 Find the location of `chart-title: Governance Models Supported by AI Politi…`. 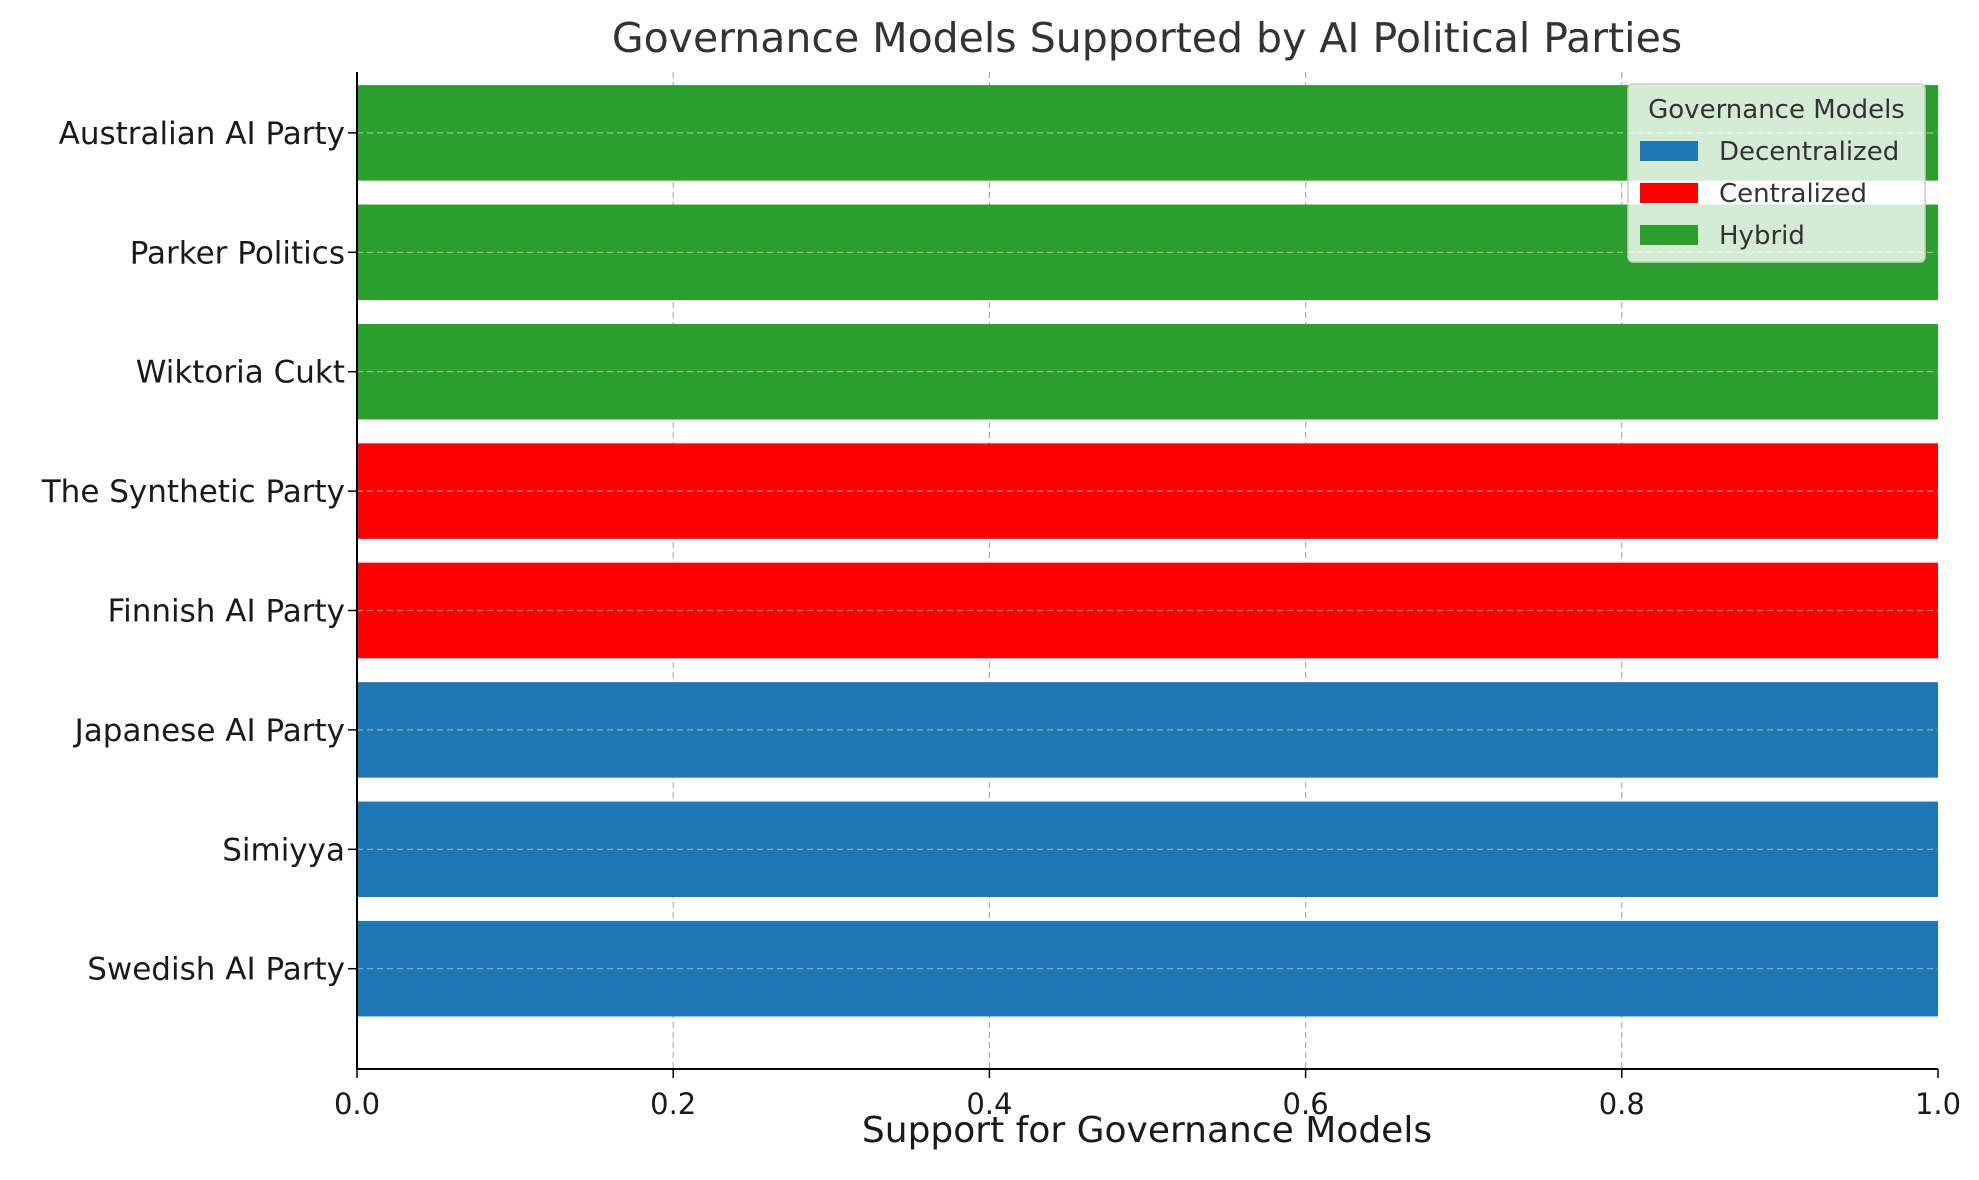

chart-title: Governance Models Supported by AI Politi… is located at coordinates (1147, 38).